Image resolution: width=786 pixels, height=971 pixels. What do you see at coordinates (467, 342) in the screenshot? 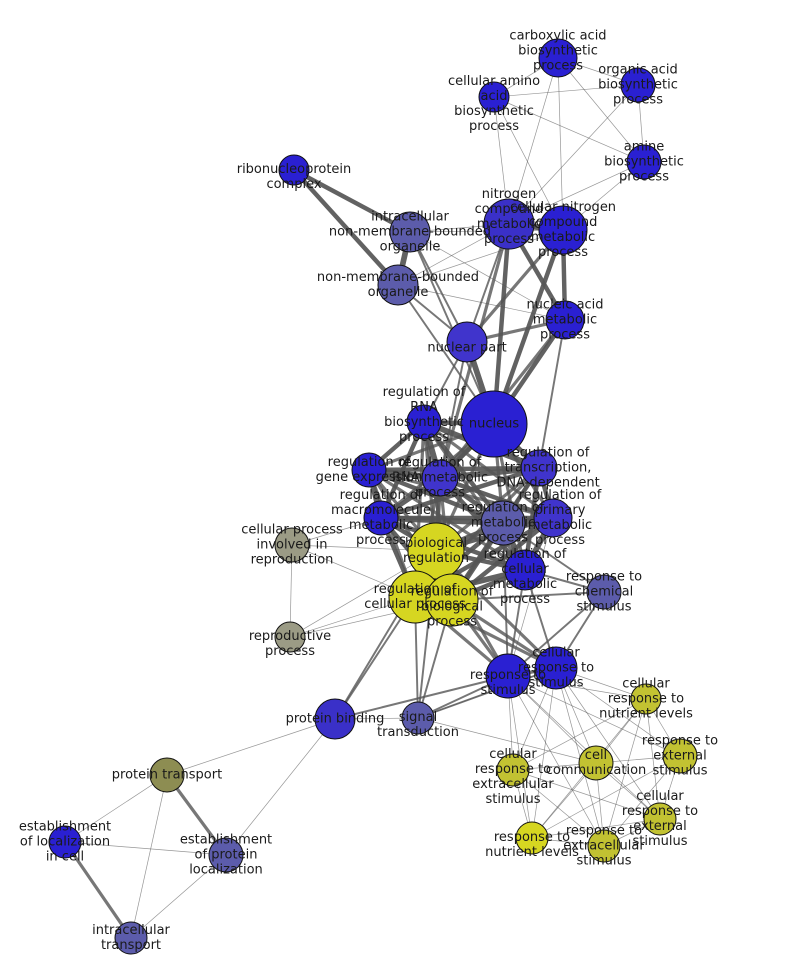
I see `node-nuclear-part: nuclear part` at bounding box center [467, 342].